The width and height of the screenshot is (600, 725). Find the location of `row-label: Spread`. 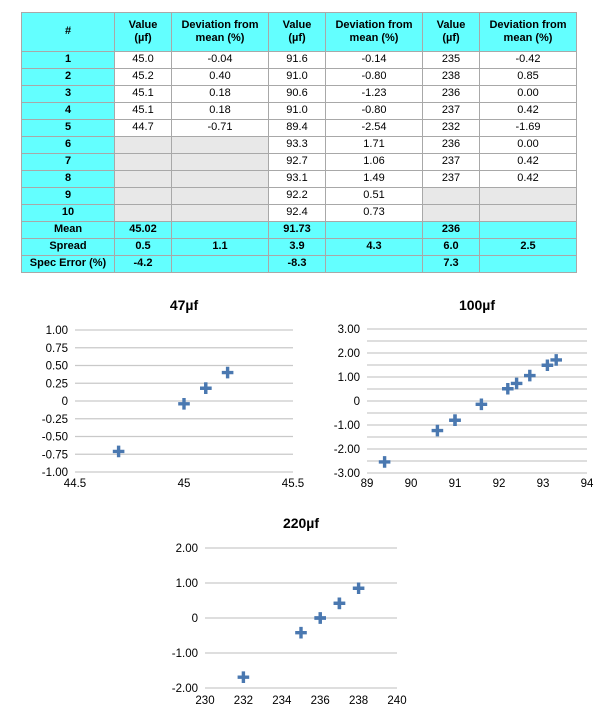

row-label: Spread is located at coordinates (68, 247).